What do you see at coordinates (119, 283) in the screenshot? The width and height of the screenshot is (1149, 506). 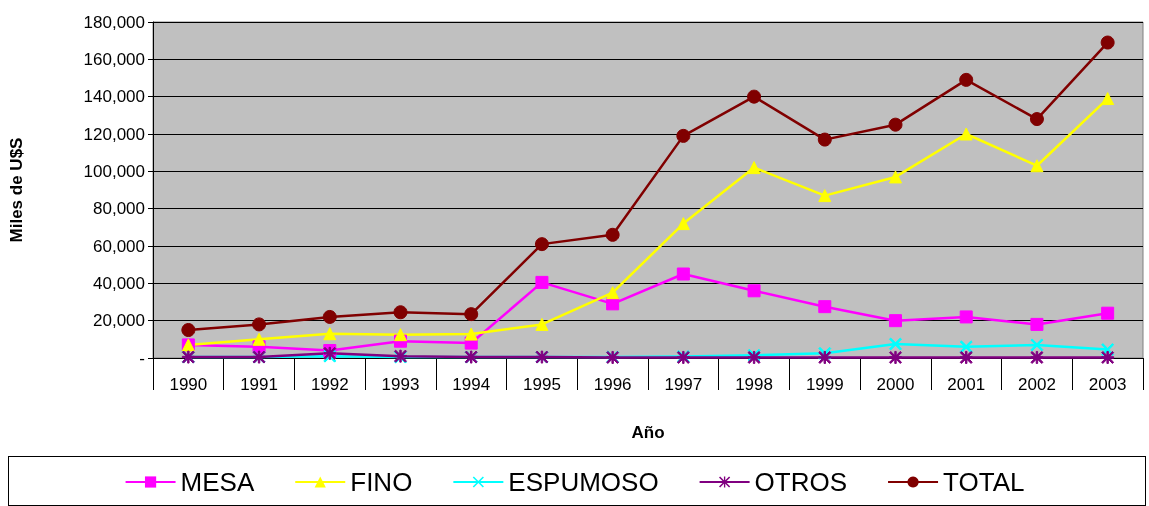 I see `y-tick-label: 40,000` at bounding box center [119, 283].